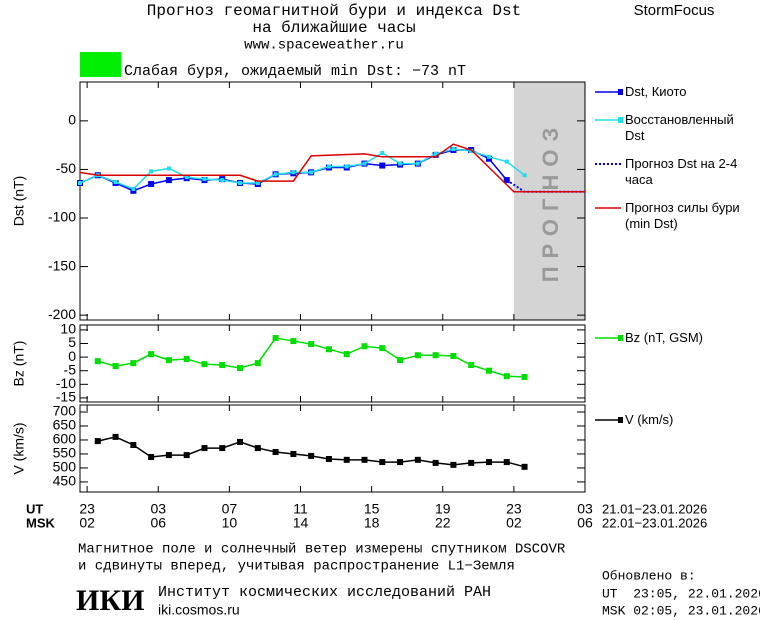  Describe the element at coordinates (649, 575) in the screenshot. I see `updated-label: Обновлено в:` at that location.